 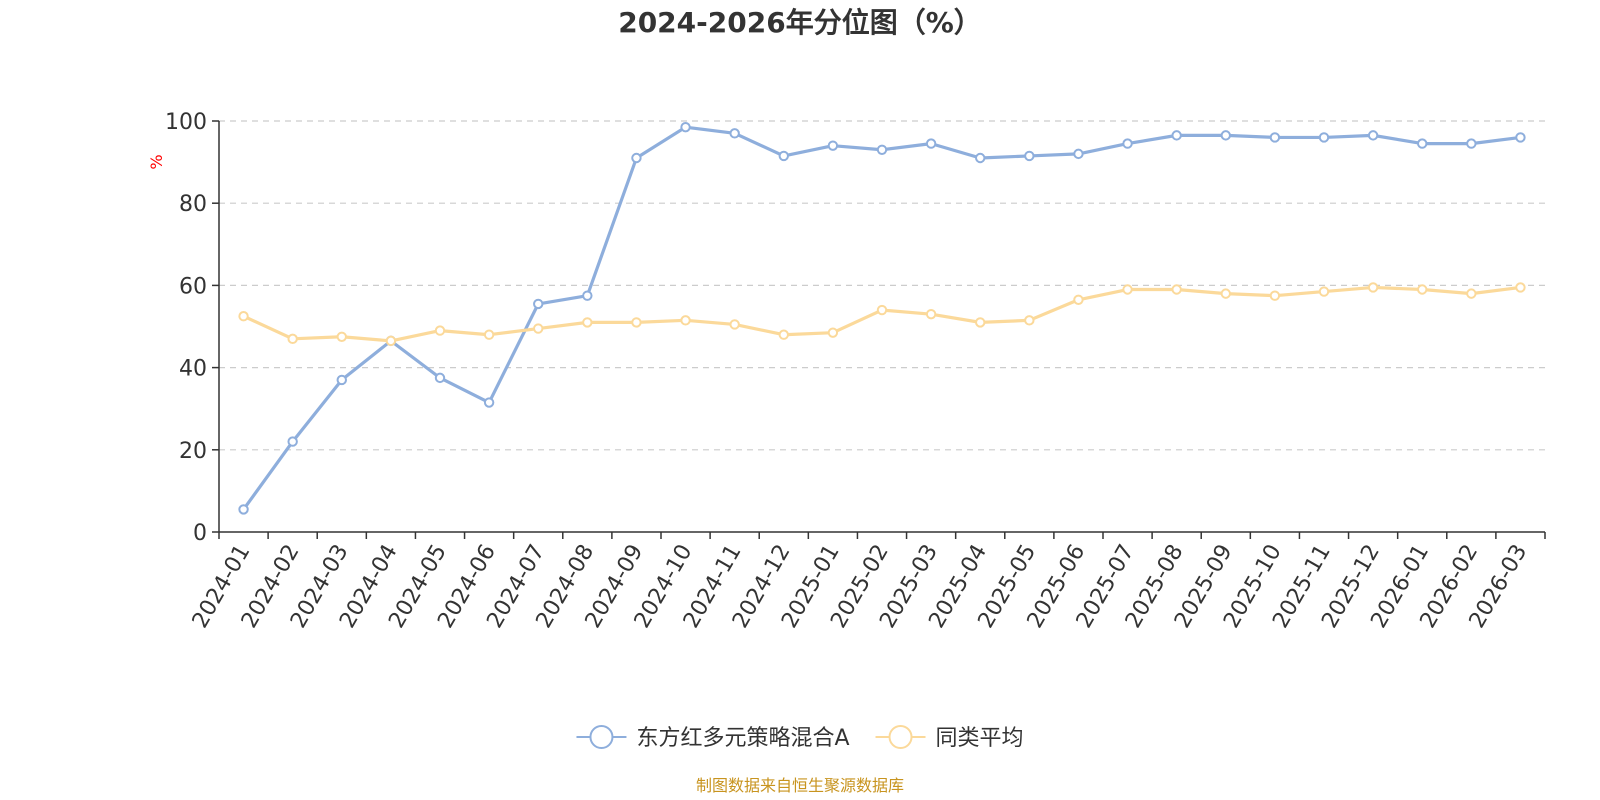 I want to click on legend: 东方红多元策略混合A 同类平均, so click(x=800, y=738).